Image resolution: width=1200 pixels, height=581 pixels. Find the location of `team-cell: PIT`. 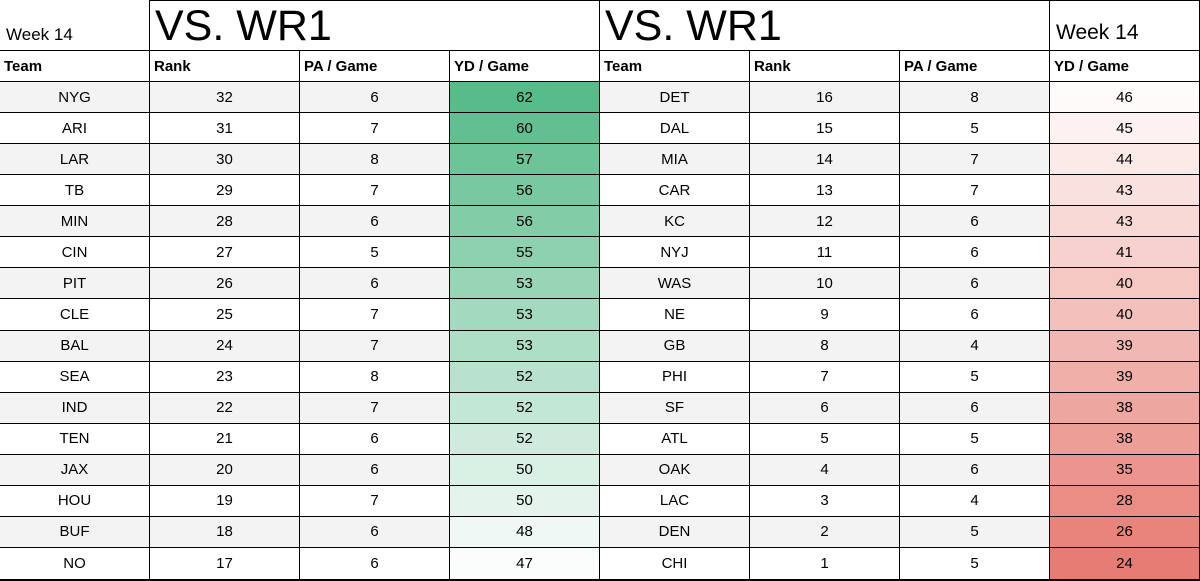

team-cell: PIT is located at coordinates (75, 284).